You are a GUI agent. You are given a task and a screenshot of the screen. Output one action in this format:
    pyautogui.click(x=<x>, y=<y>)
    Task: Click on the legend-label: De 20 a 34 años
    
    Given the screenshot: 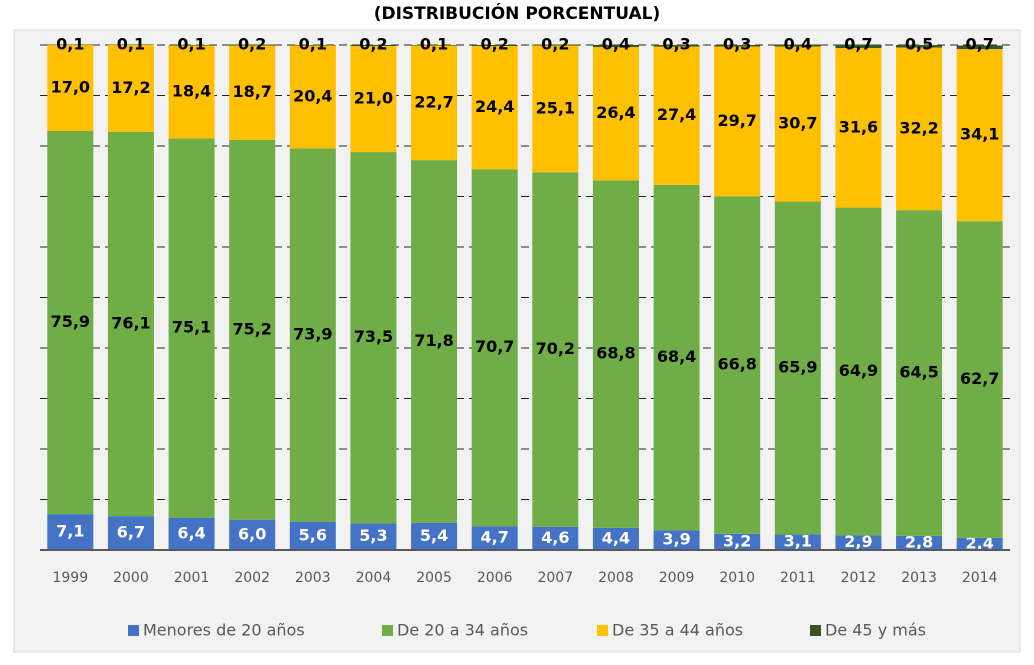 What is the action you would take?
    pyautogui.click(x=462, y=630)
    